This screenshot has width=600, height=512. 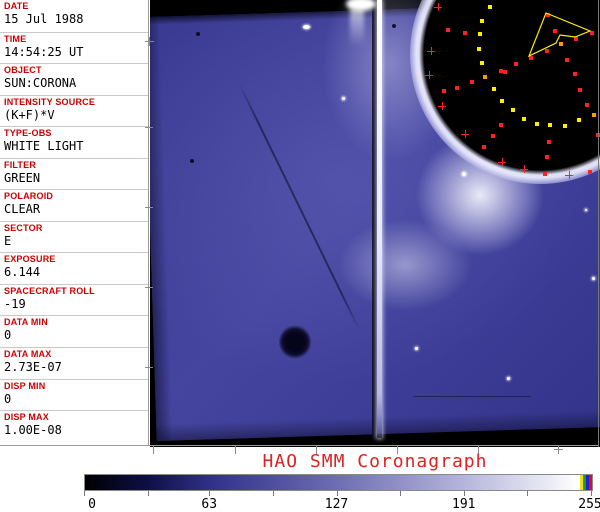 I want to click on film-edge-flare-tail, so click(x=357, y=27).